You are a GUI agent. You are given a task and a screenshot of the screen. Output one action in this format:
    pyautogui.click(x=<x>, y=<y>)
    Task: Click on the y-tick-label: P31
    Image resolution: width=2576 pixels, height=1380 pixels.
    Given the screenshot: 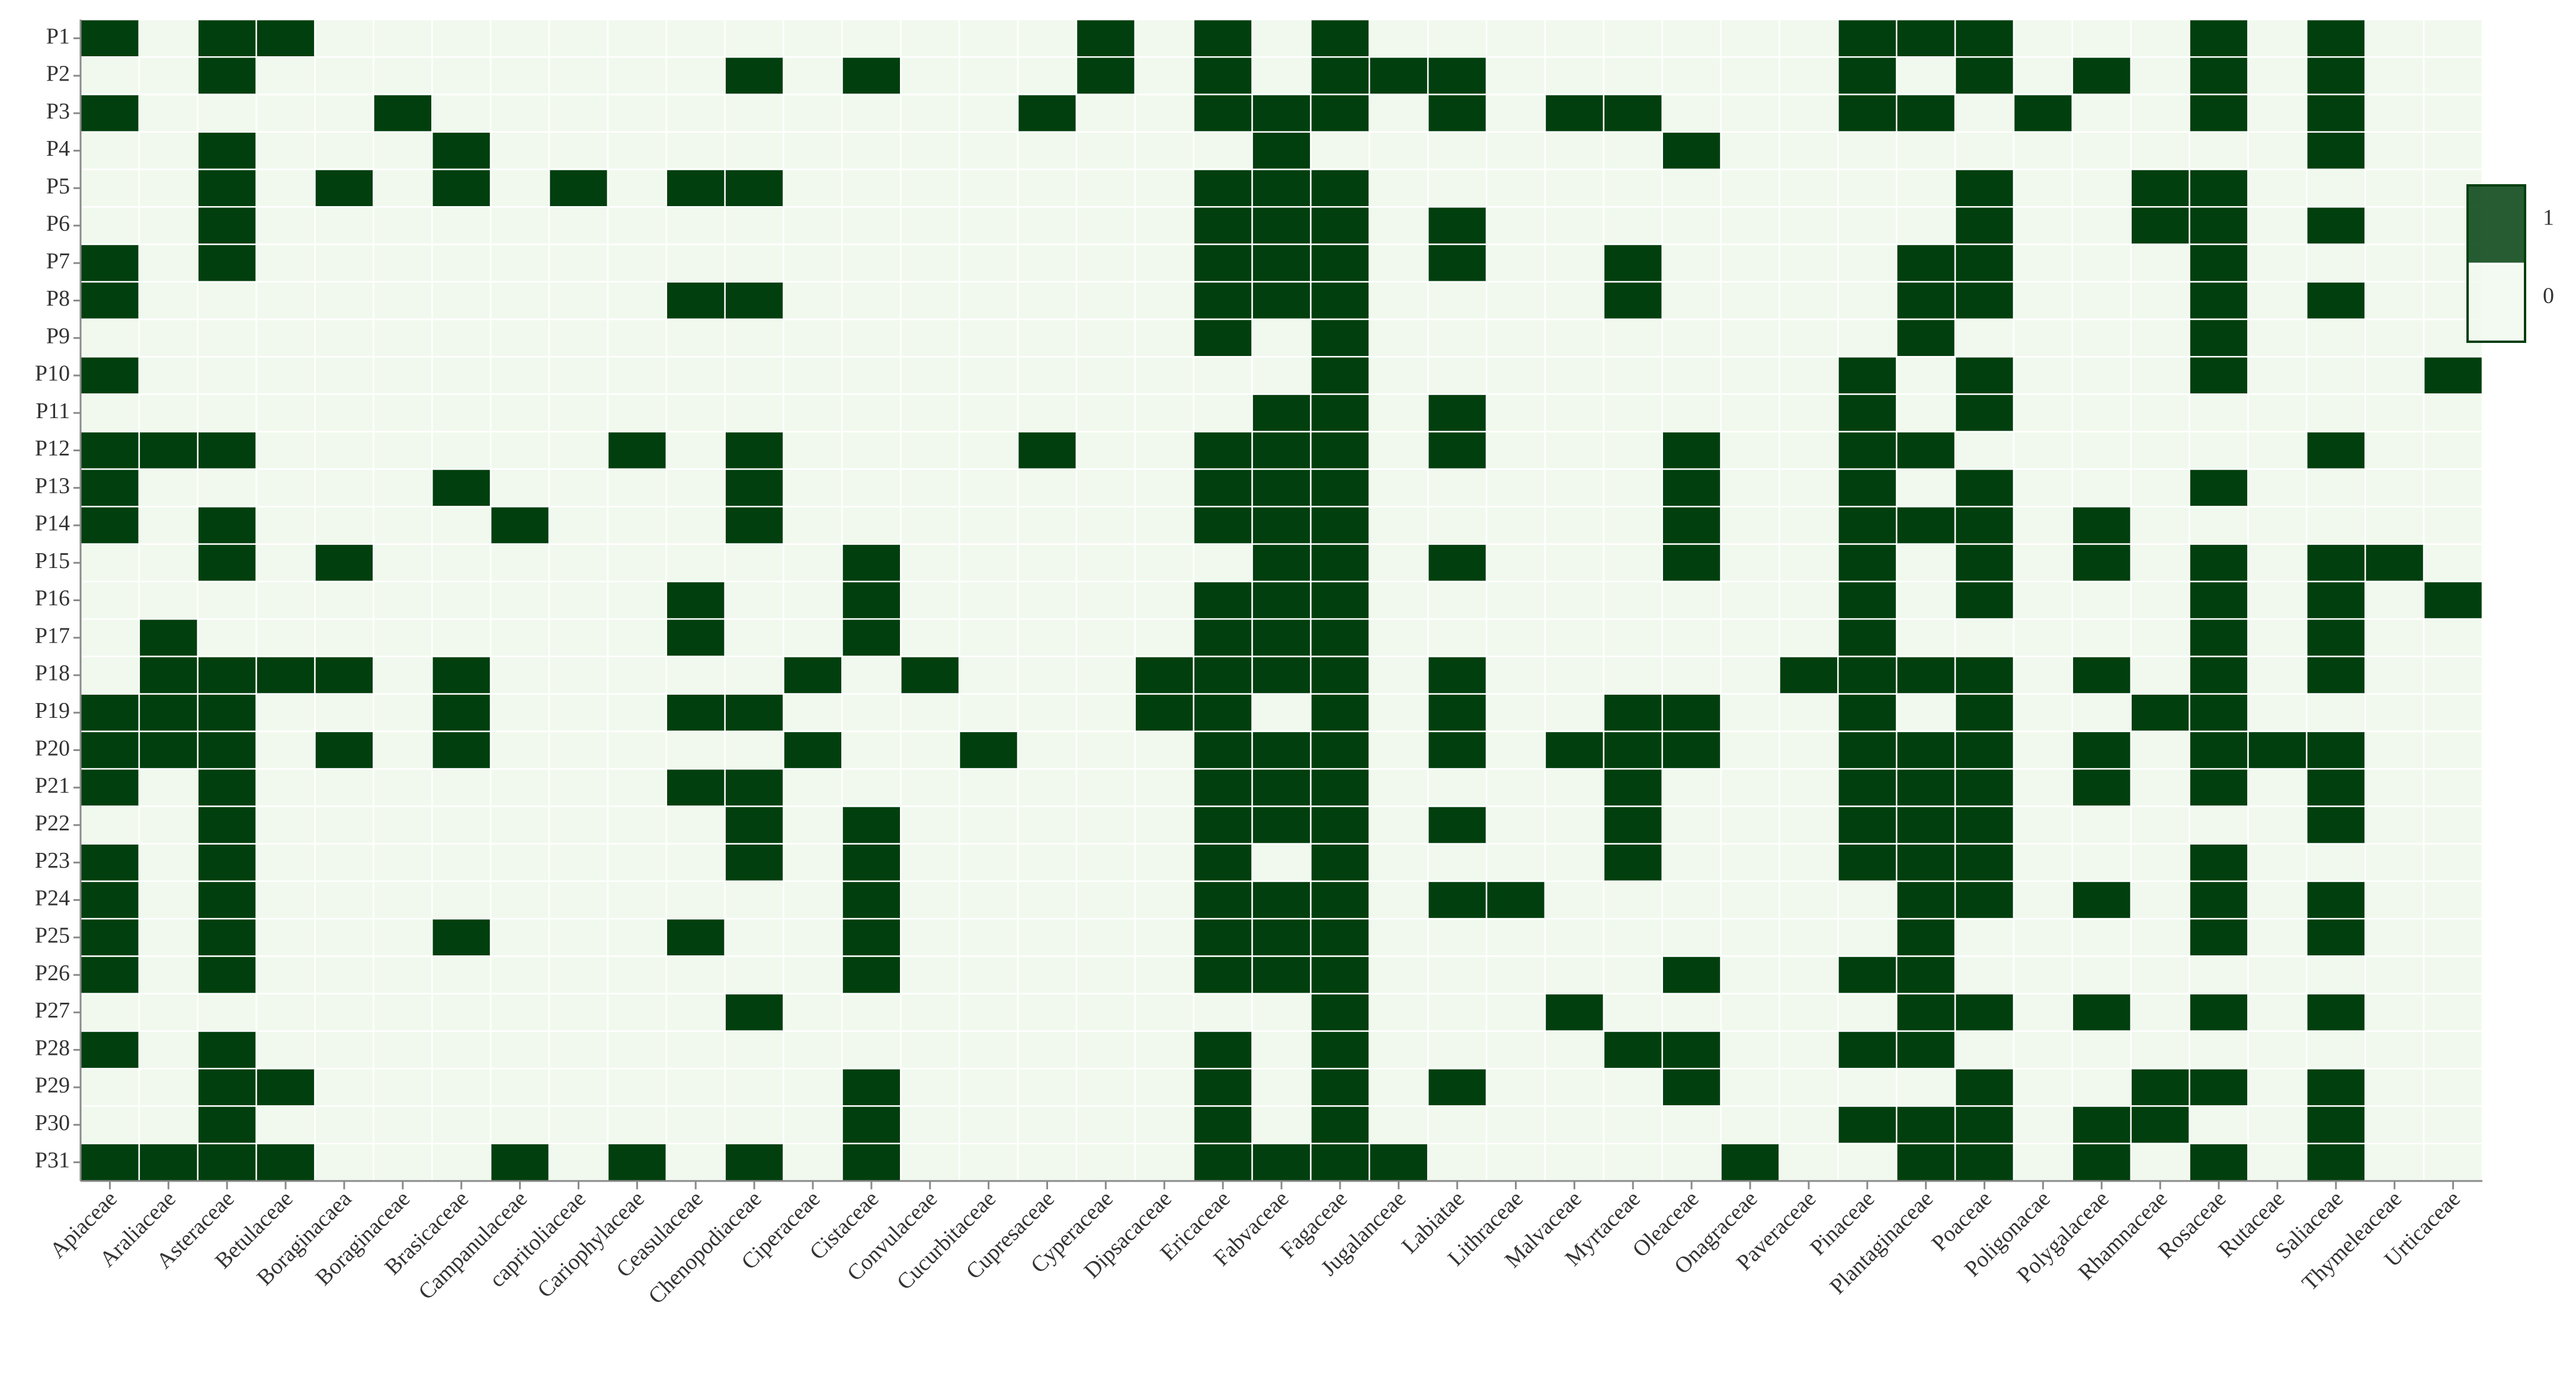 What is the action you would take?
    pyautogui.click(x=52, y=1160)
    